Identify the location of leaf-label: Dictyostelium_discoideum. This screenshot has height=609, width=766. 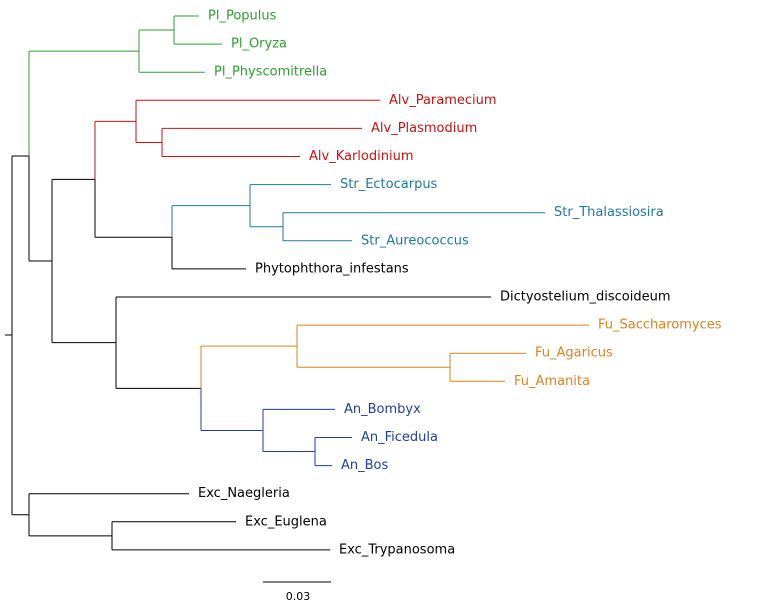
(585, 297).